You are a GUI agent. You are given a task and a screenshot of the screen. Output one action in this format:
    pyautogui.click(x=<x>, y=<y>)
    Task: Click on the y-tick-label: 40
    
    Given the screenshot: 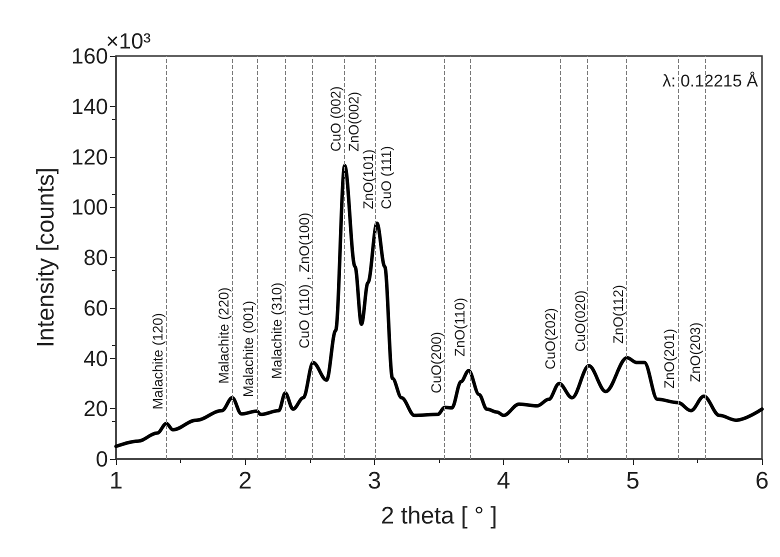 What is the action you would take?
    pyautogui.click(x=96, y=358)
    